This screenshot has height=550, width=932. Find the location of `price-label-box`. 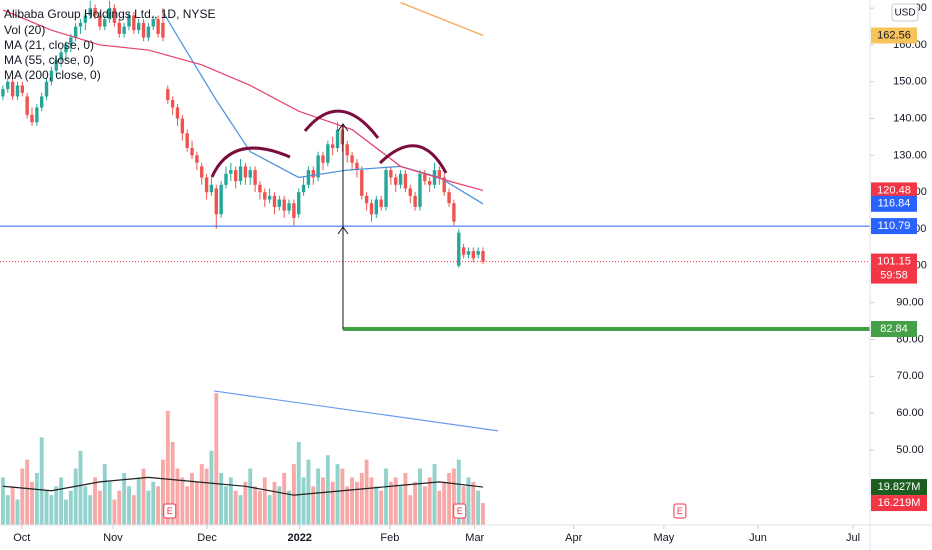

price-label-box is located at coordinates (894, 328).